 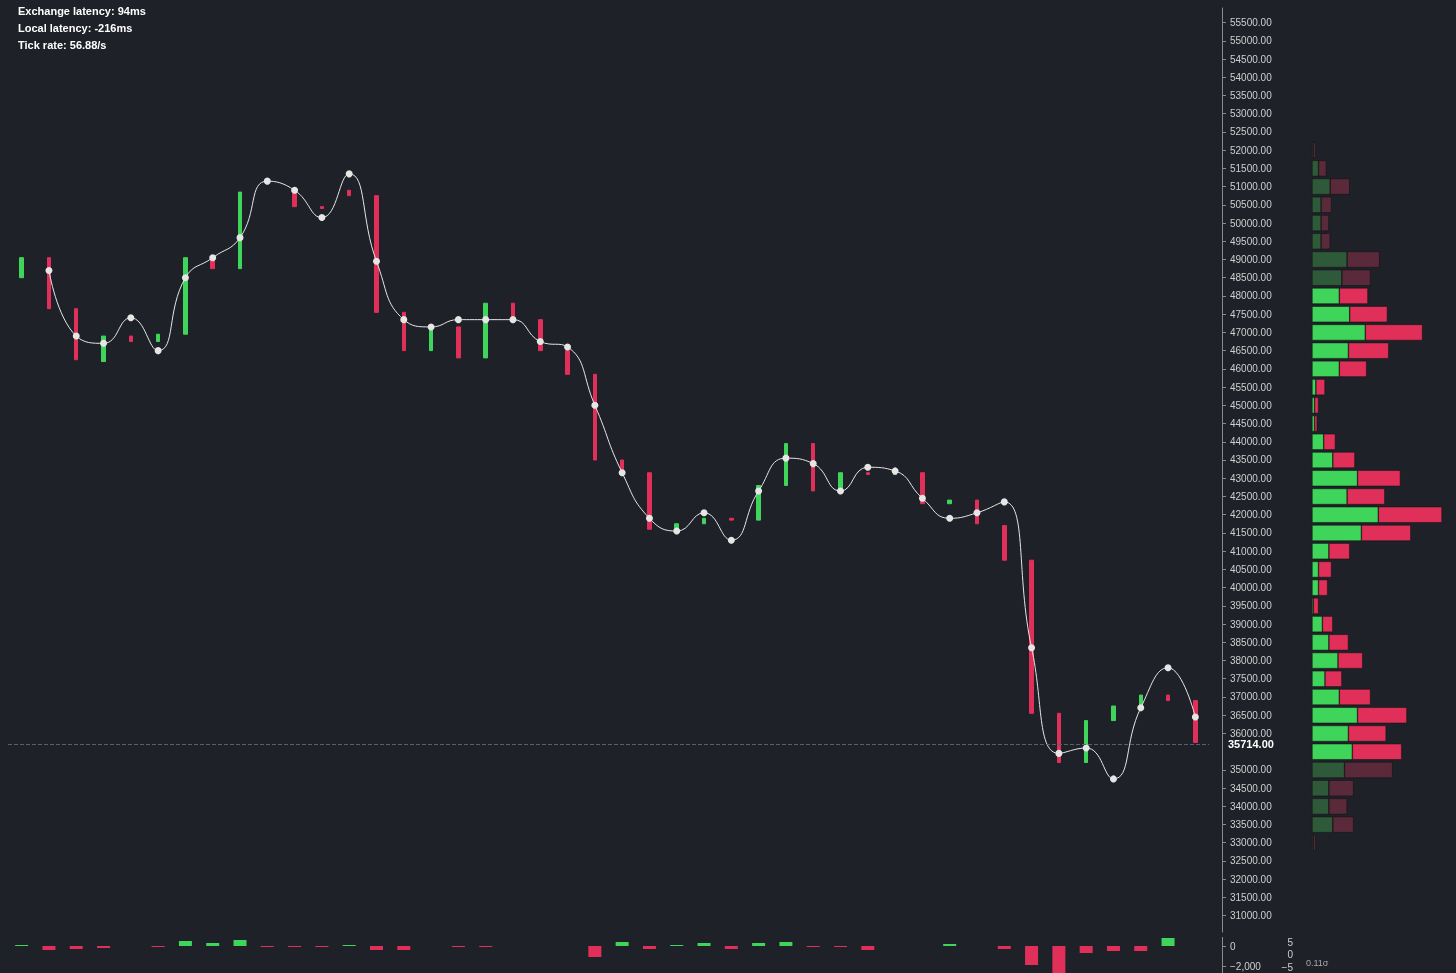 I want to click on y-tick-label: 52500.00, so click(x=1251, y=132).